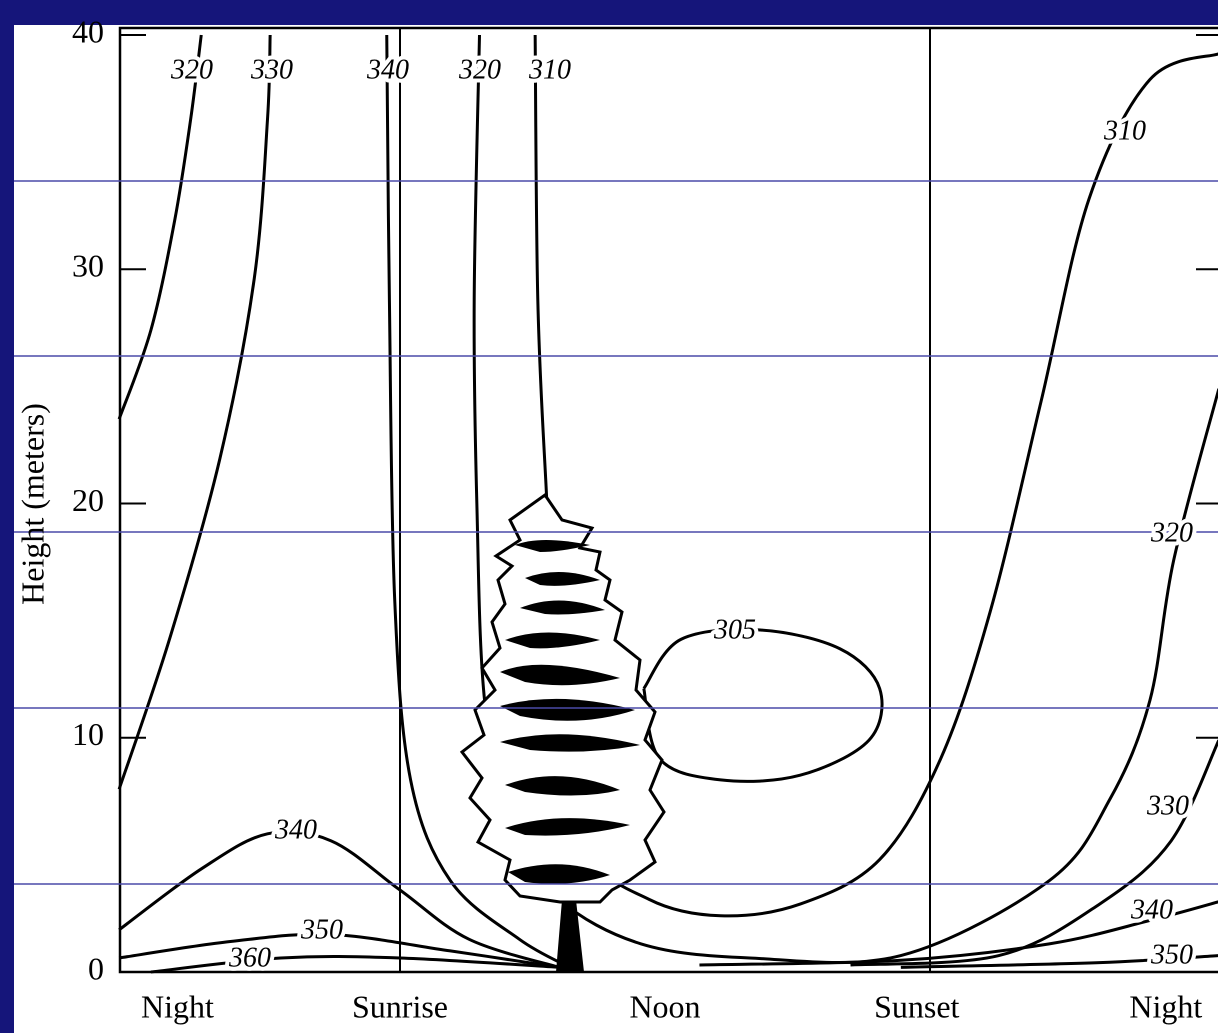 The image size is (1218, 1033). I want to click on contour-label: 305, so click(734, 629).